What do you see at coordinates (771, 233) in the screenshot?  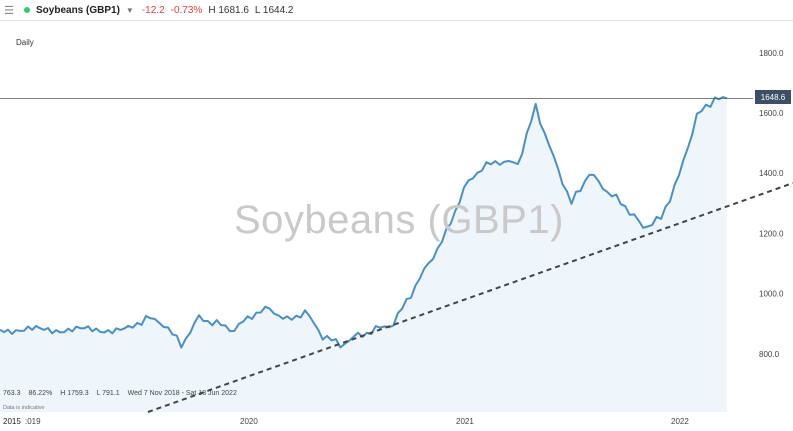 I see `y-tick-label: 1200.0` at bounding box center [771, 233].